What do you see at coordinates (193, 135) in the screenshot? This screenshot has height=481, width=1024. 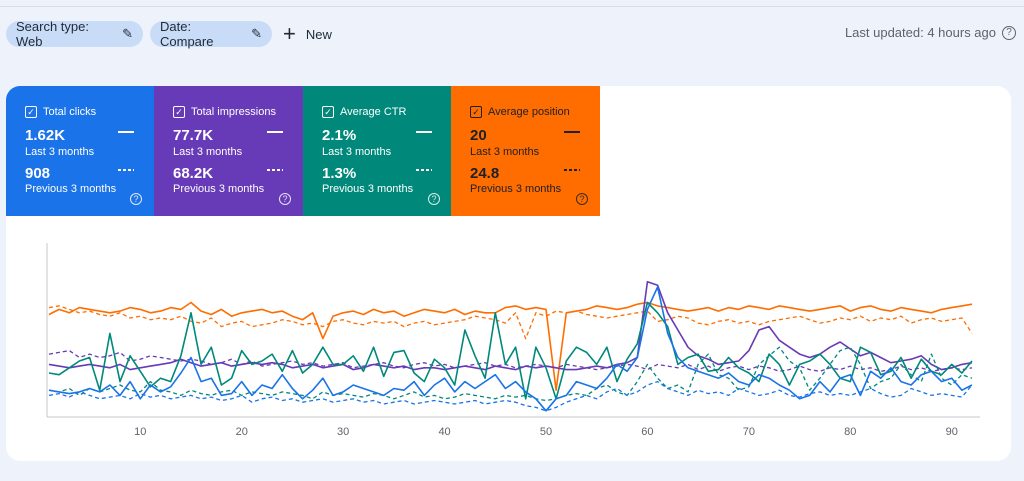 I see `metric-current-value: 77.7K` at bounding box center [193, 135].